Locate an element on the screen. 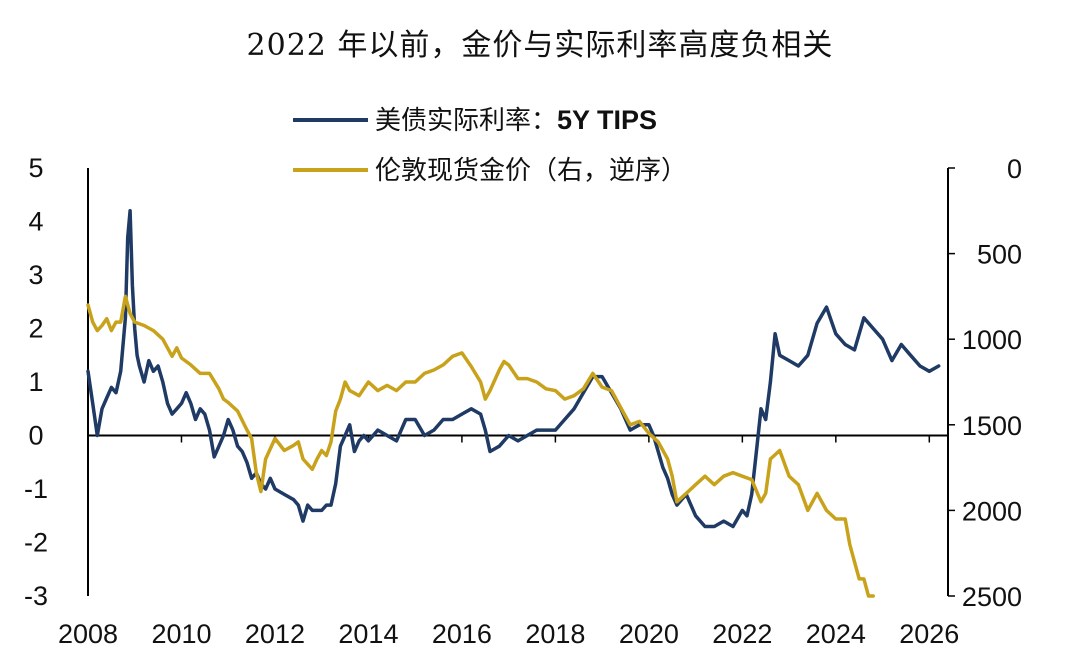  x-tick-label: 2012 is located at coordinates (275, 634).